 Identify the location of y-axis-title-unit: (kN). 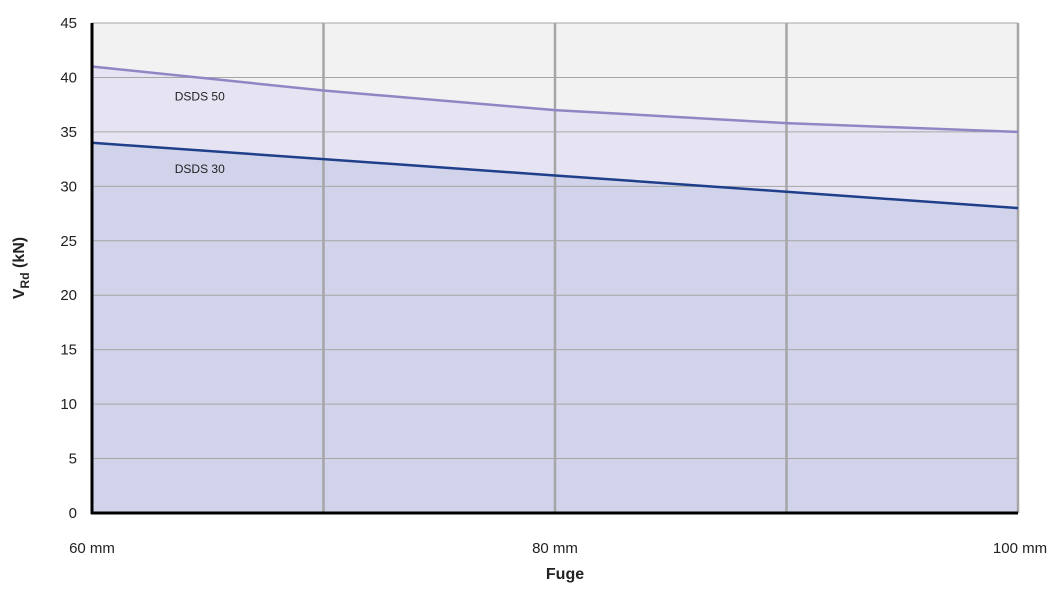
(19, 255).